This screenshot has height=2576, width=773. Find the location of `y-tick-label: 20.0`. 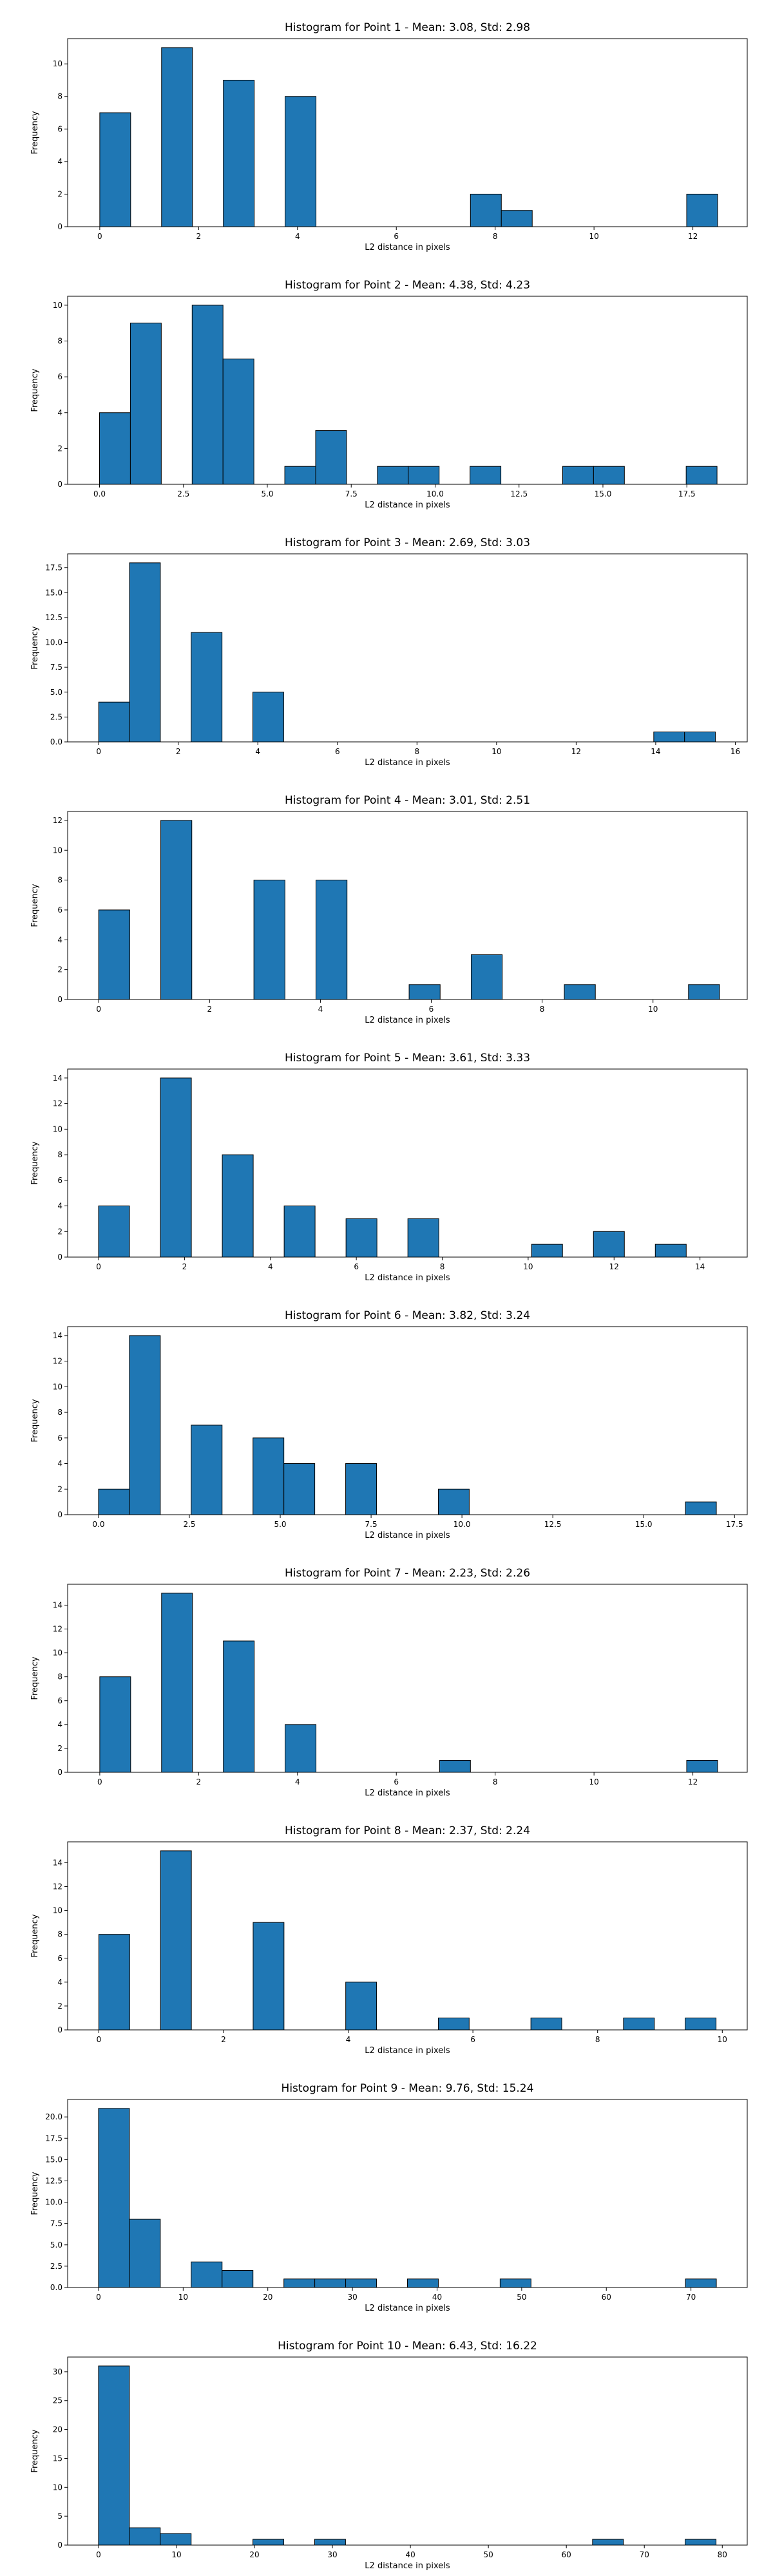

y-tick-label: 20.0 is located at coordinates (53, 2116).